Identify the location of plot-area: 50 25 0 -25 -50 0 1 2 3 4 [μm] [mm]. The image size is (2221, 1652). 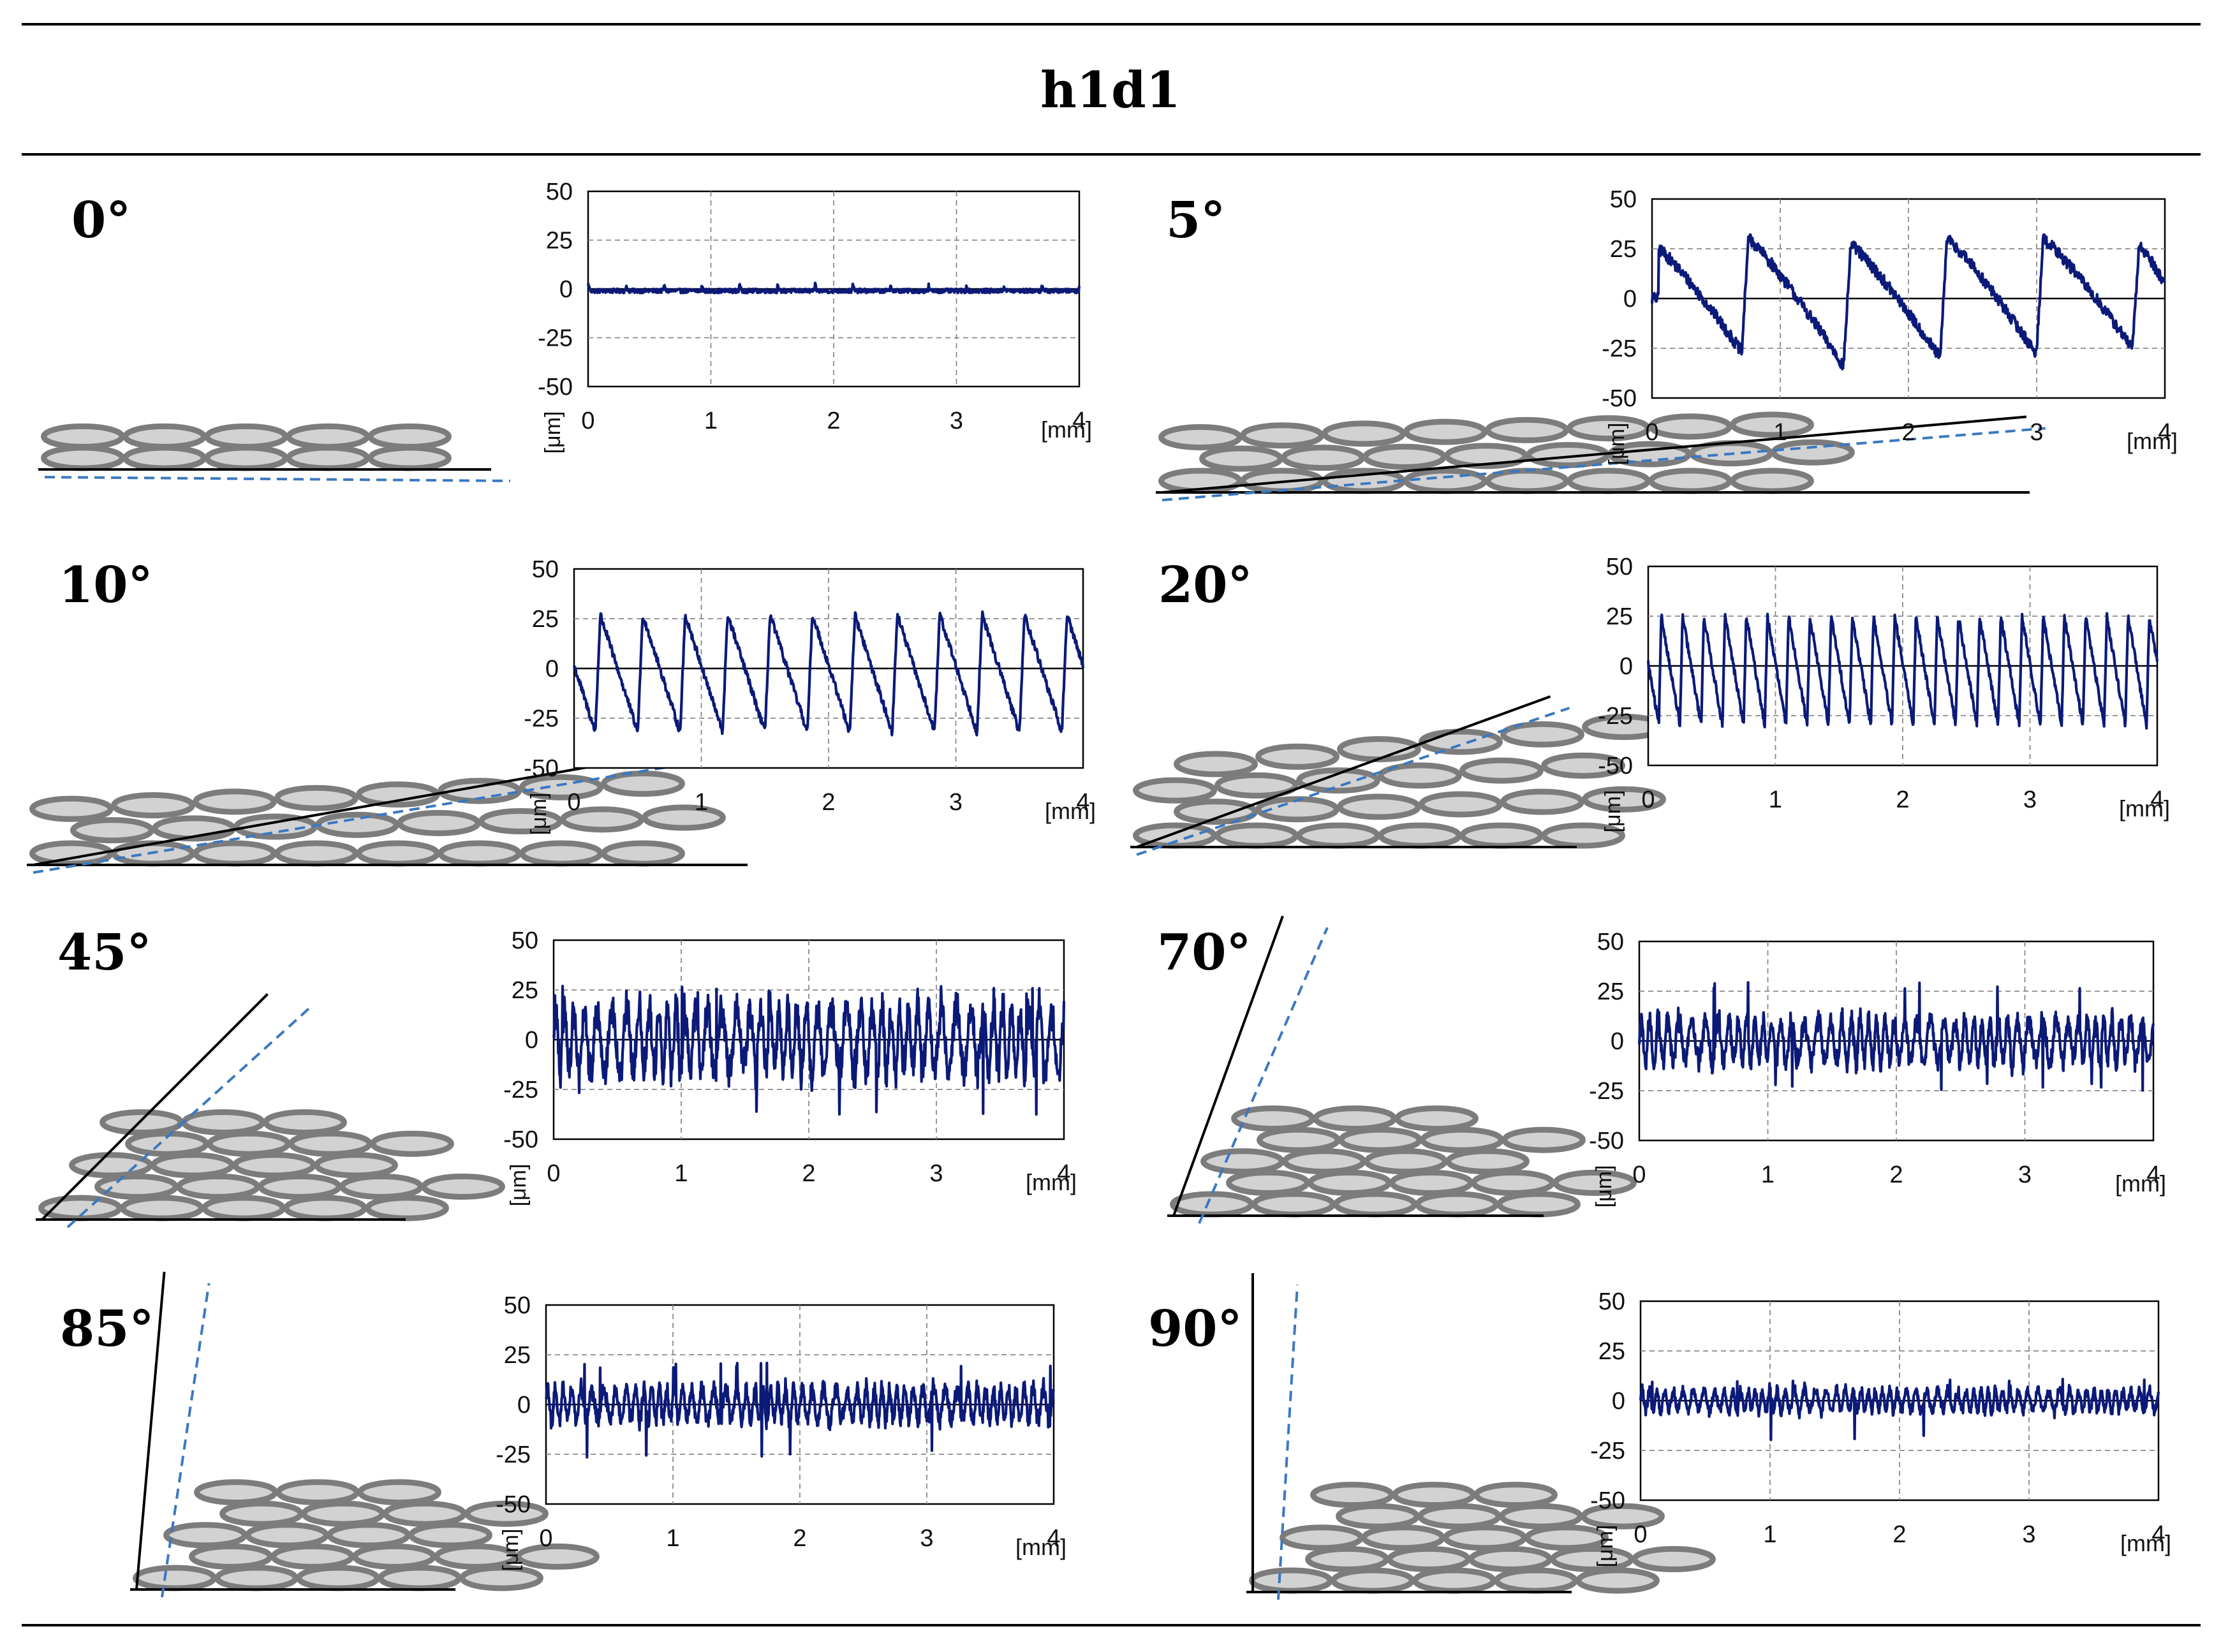
(790, 1066).